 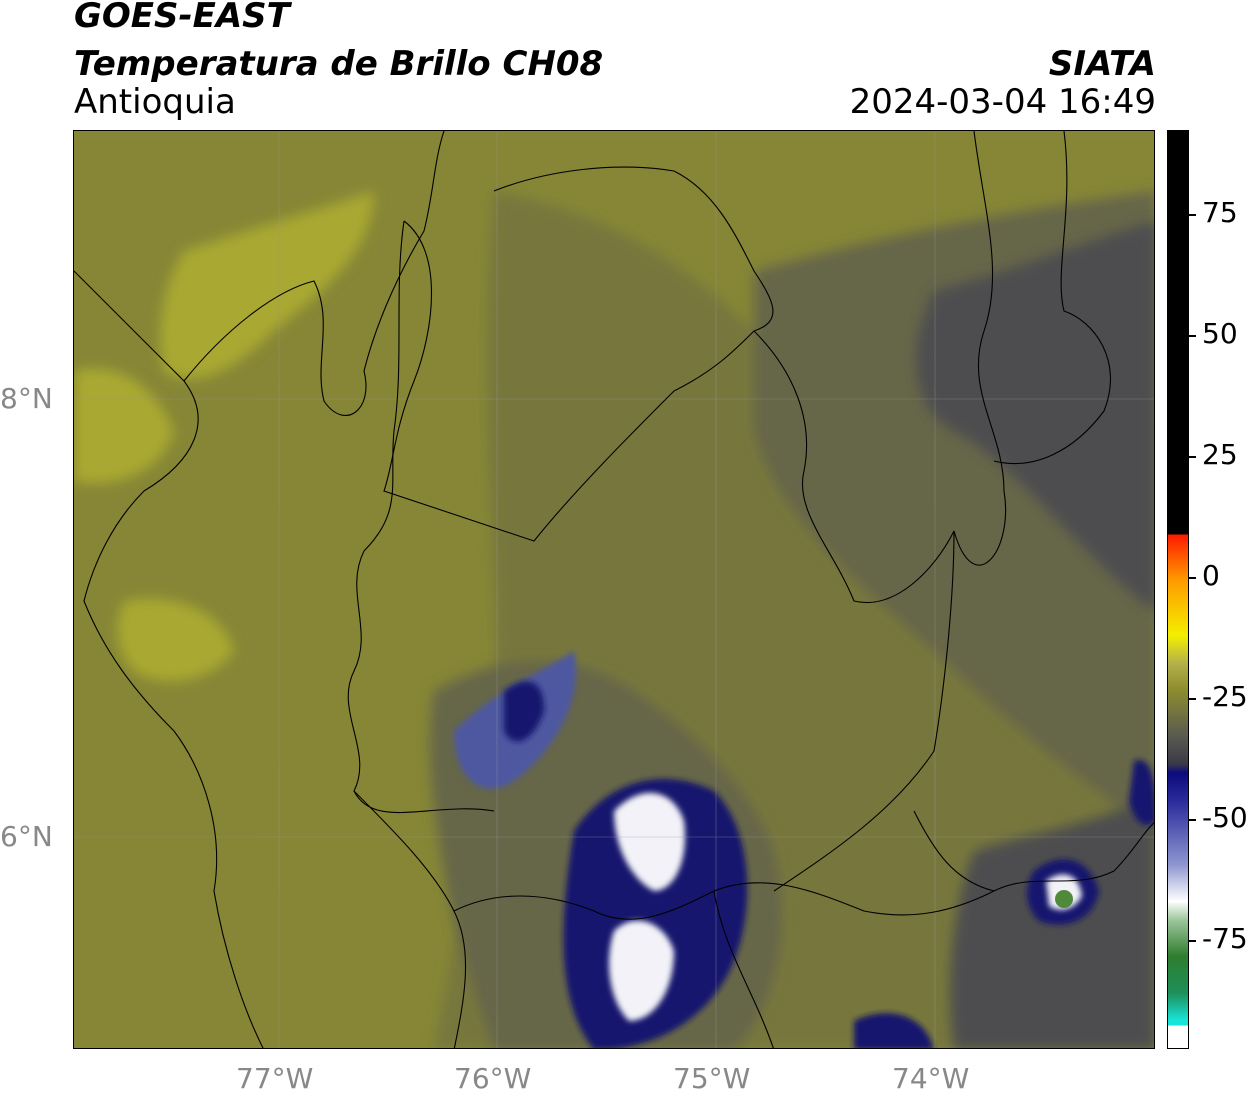 I want to click on cloud-navy-main, so click(x=655, y=913).